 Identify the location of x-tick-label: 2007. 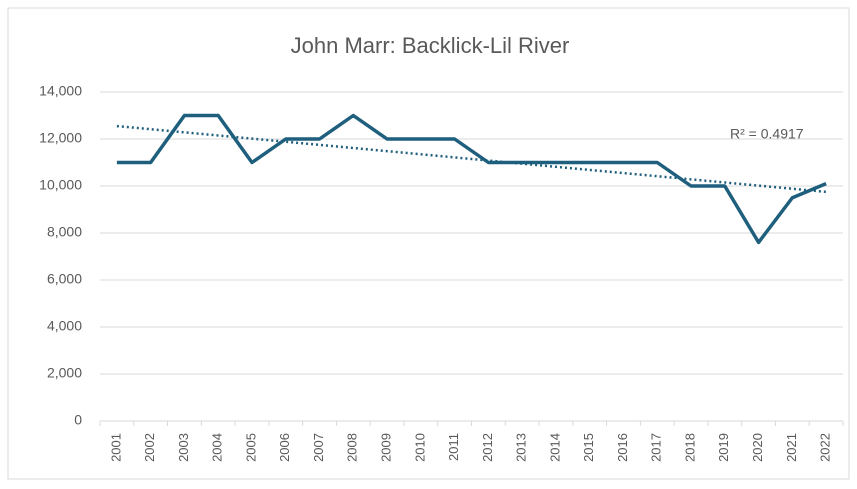
(318, 447).